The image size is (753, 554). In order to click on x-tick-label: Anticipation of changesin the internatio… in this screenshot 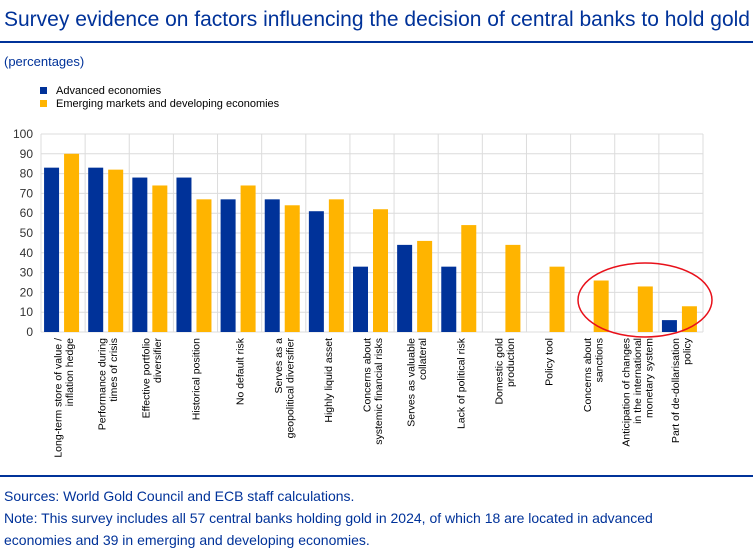, I will do `click(637, 392)`.